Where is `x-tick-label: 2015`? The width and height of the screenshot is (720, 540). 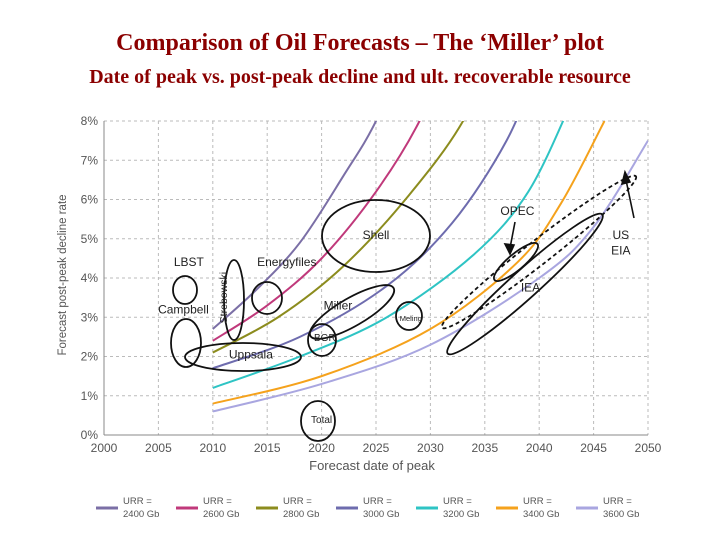
x-tick-label: 2015 is located at coordinates (267, 448).